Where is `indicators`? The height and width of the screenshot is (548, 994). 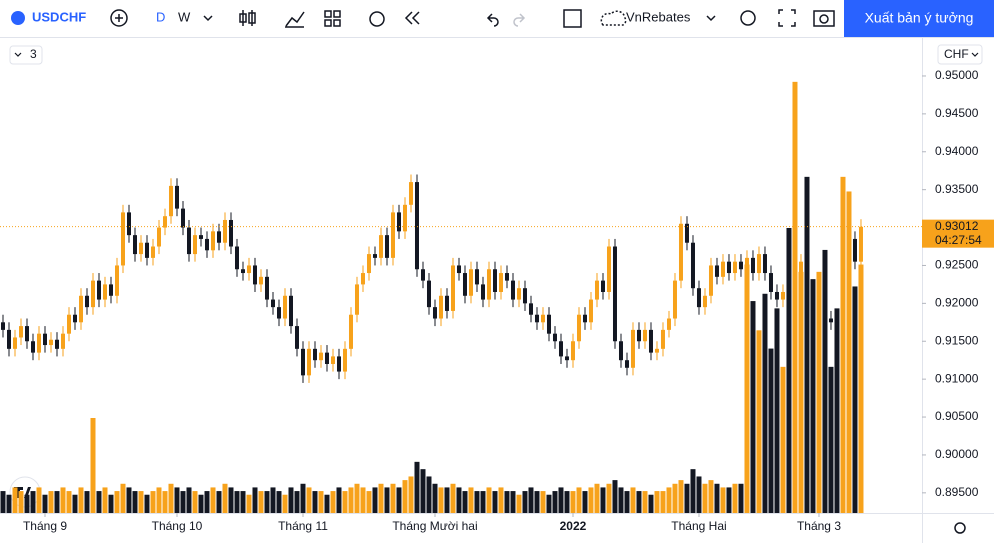 indicators is located at coordinates (295, 19).